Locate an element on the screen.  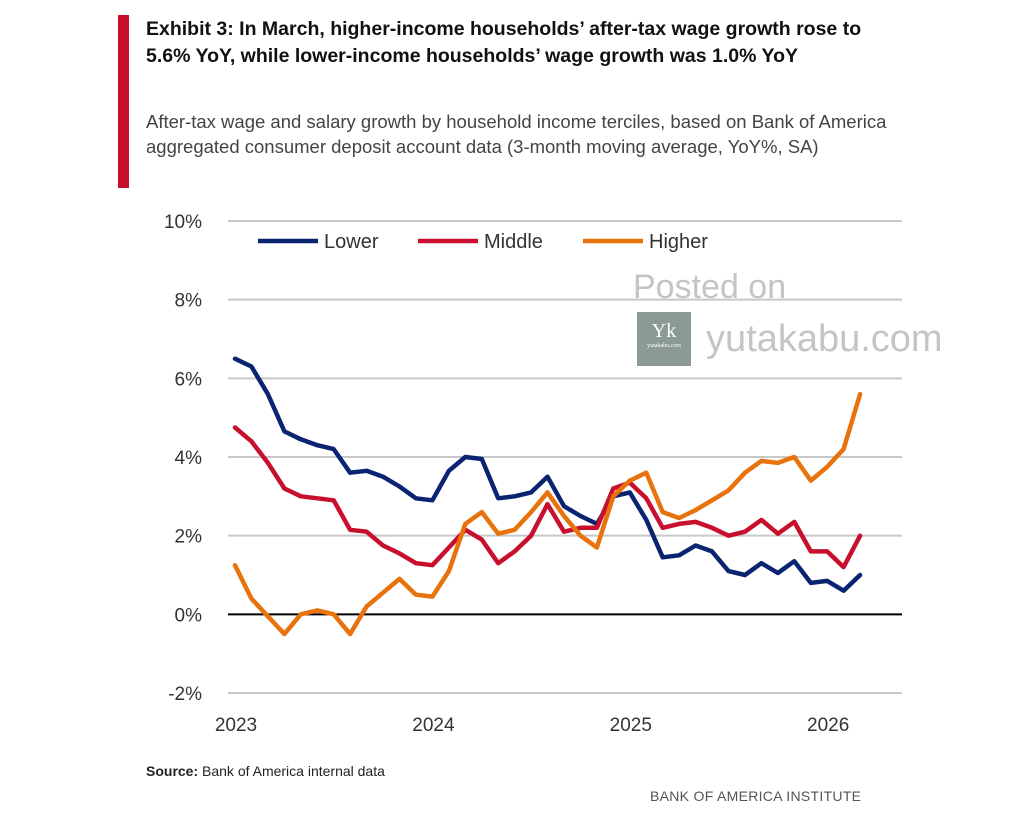
brand-label: BANK OF AMERICA INSTITUTE is located at coordinates (756, 796).